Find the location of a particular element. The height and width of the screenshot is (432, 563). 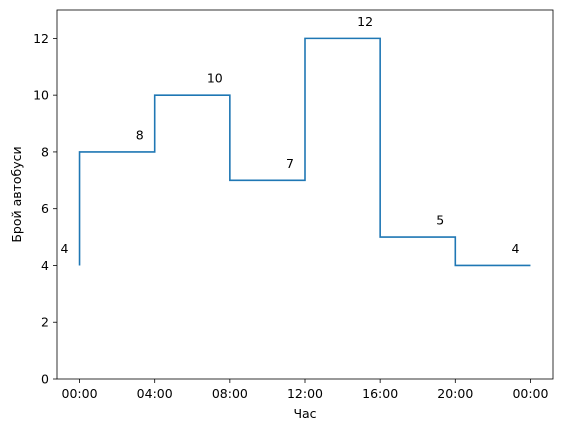

x-tick-label: 08:00 is located at coordinates (230, 393).